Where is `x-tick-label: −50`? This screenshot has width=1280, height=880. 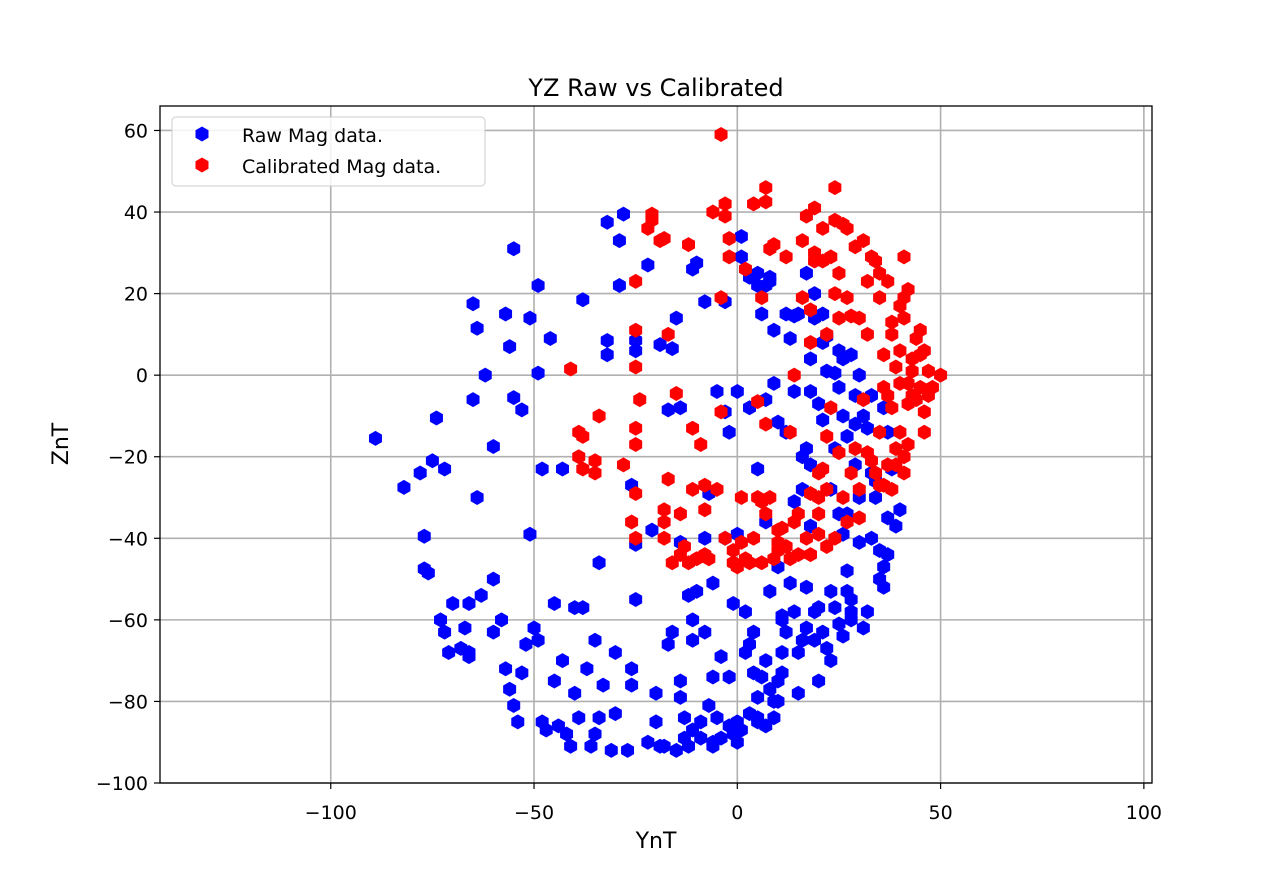 x-tick-label: −50 is located at coordinates (534, 813).